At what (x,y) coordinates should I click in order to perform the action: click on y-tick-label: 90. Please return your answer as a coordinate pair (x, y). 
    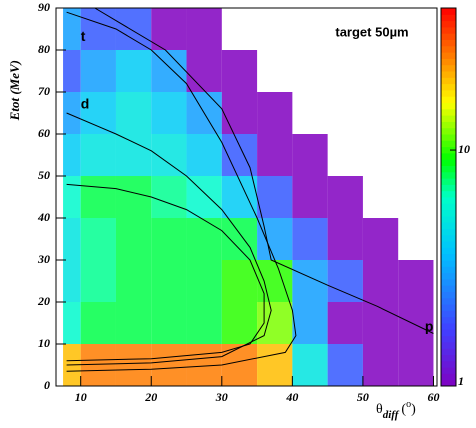
    Looking at the image, I should click on (44, 7).